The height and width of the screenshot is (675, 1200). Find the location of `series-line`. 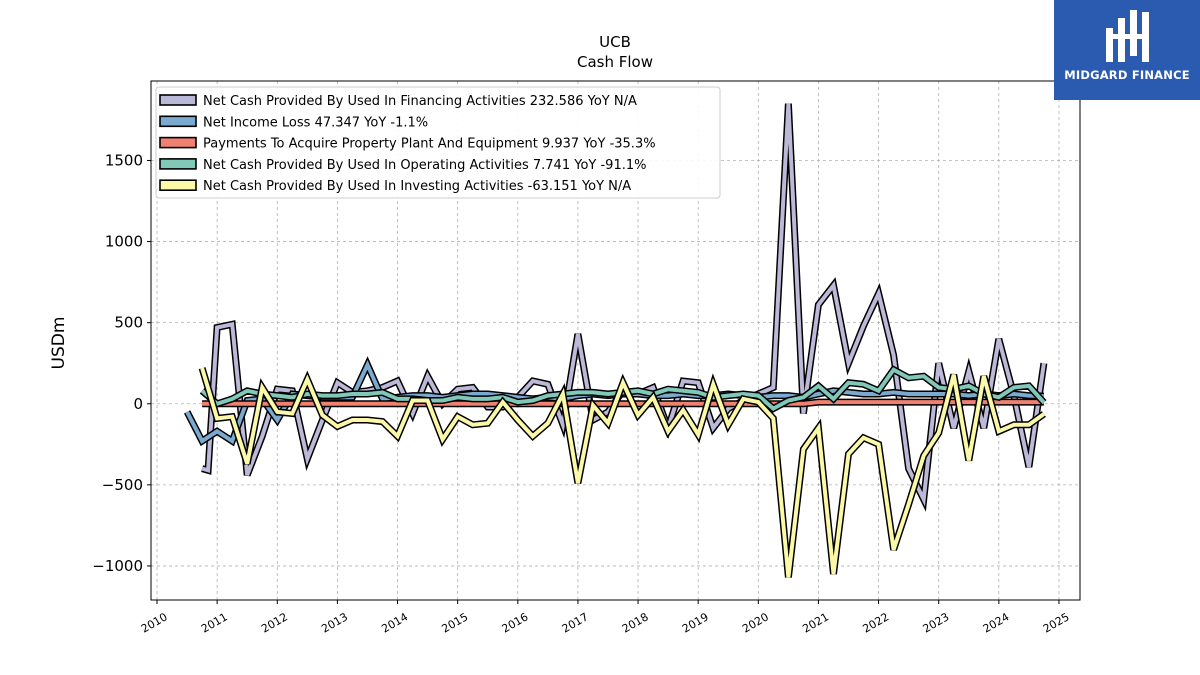

series-line is located at coordinates (623, 403).